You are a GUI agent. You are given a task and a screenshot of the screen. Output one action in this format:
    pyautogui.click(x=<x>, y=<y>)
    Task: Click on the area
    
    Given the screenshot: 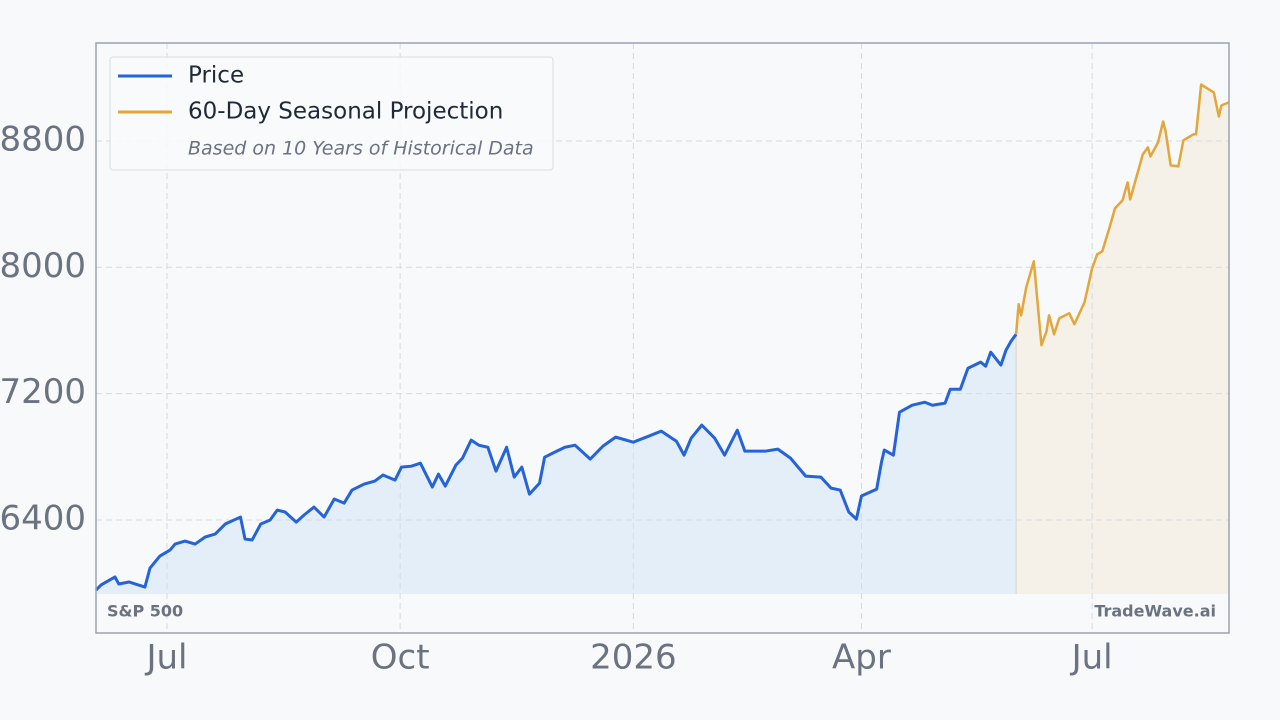 What is the action you would take?
    pyautogui.click(x=1122, y=339)
    